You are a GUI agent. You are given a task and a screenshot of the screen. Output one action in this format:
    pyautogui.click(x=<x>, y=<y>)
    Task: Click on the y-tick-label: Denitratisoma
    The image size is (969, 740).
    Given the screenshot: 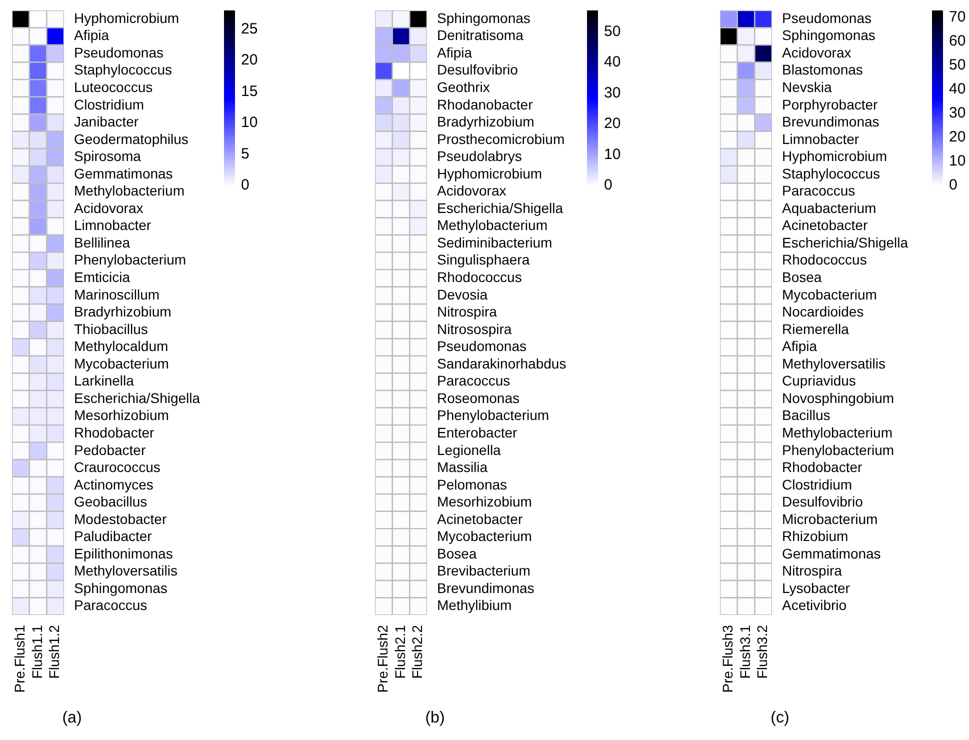 What is the action you would take?
    pyautogui.click(x=480, y=35)
    